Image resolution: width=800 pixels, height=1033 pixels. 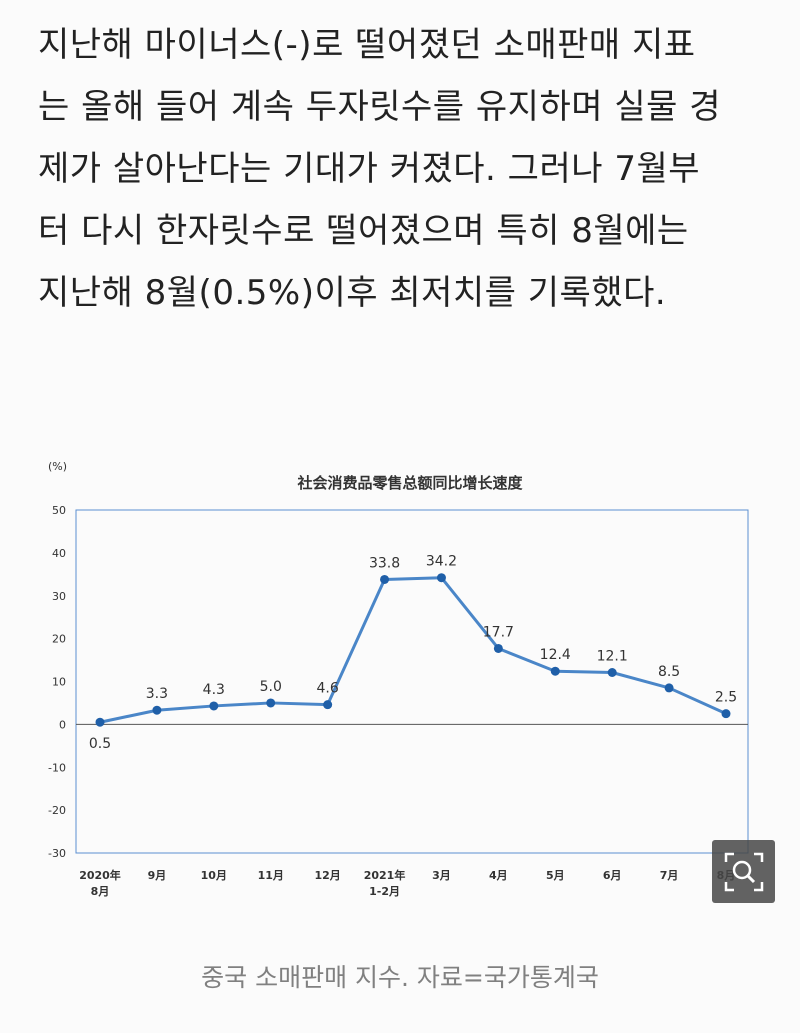 What do you see at coordinates (441, 875) in the screenshot?
I see `x-tick-label: 3月` at bounding box center [441, 875].